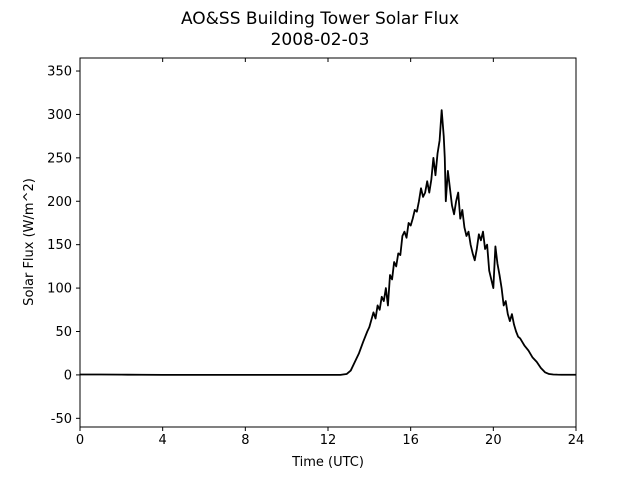  Describe the element at coordinates (320, 19) in the screenshot. I see `chart-title: AO&SS Building Tower Solar Flux` at that location.